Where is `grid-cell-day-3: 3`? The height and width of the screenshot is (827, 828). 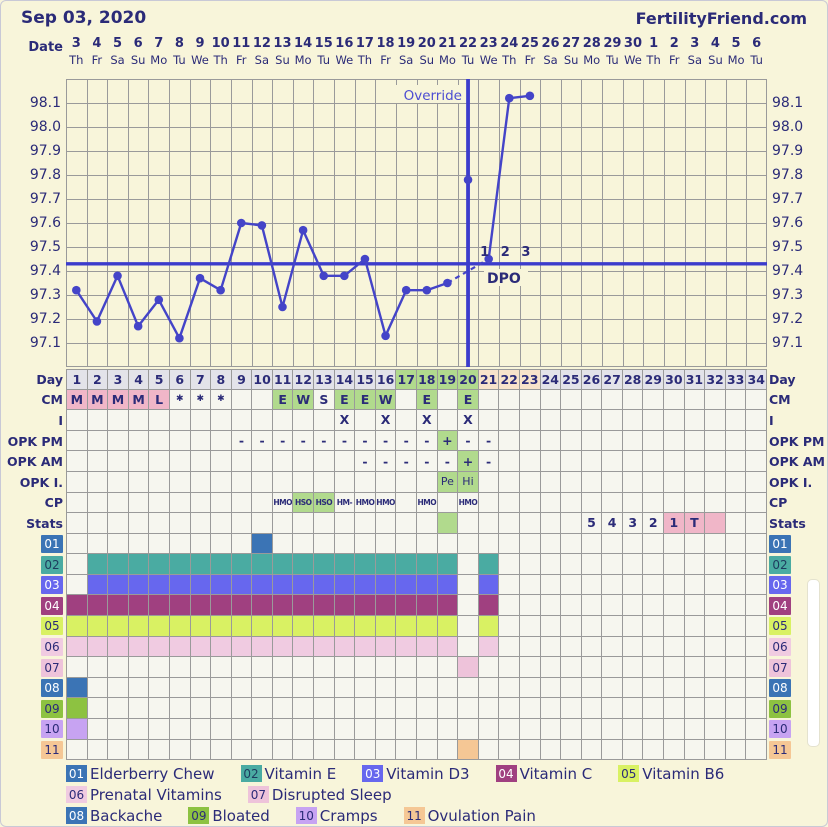 grid-cell-day-3: 3 is located at coordinates (118, 380).